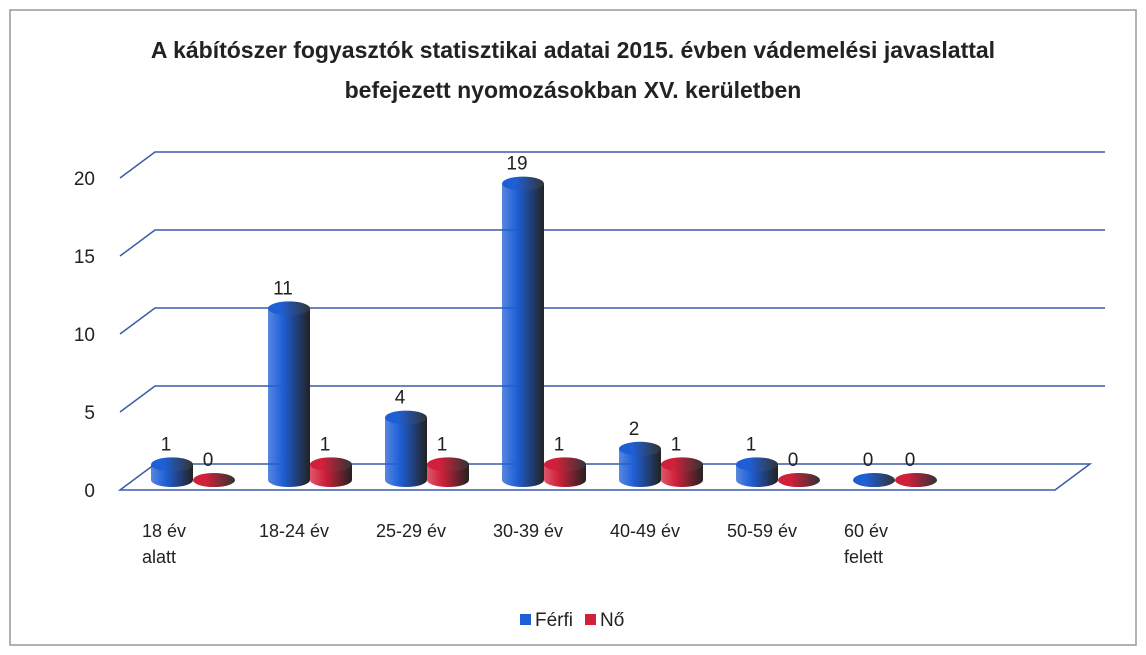  I want to click on value-label: 11, so click(283, 288).